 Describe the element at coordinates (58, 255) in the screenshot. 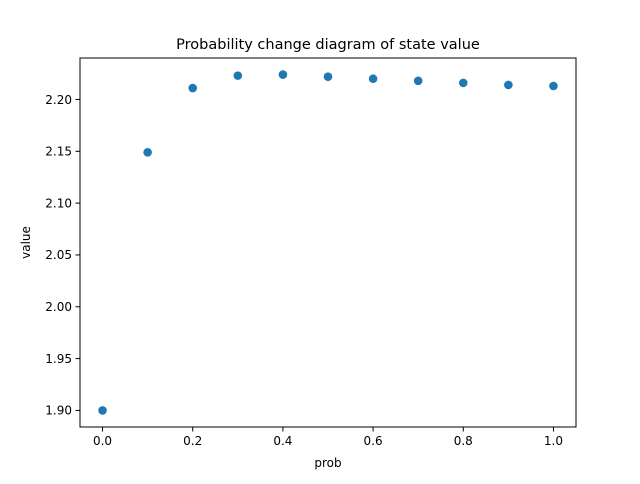

I see `y-tick-label: 2.05` at that location.